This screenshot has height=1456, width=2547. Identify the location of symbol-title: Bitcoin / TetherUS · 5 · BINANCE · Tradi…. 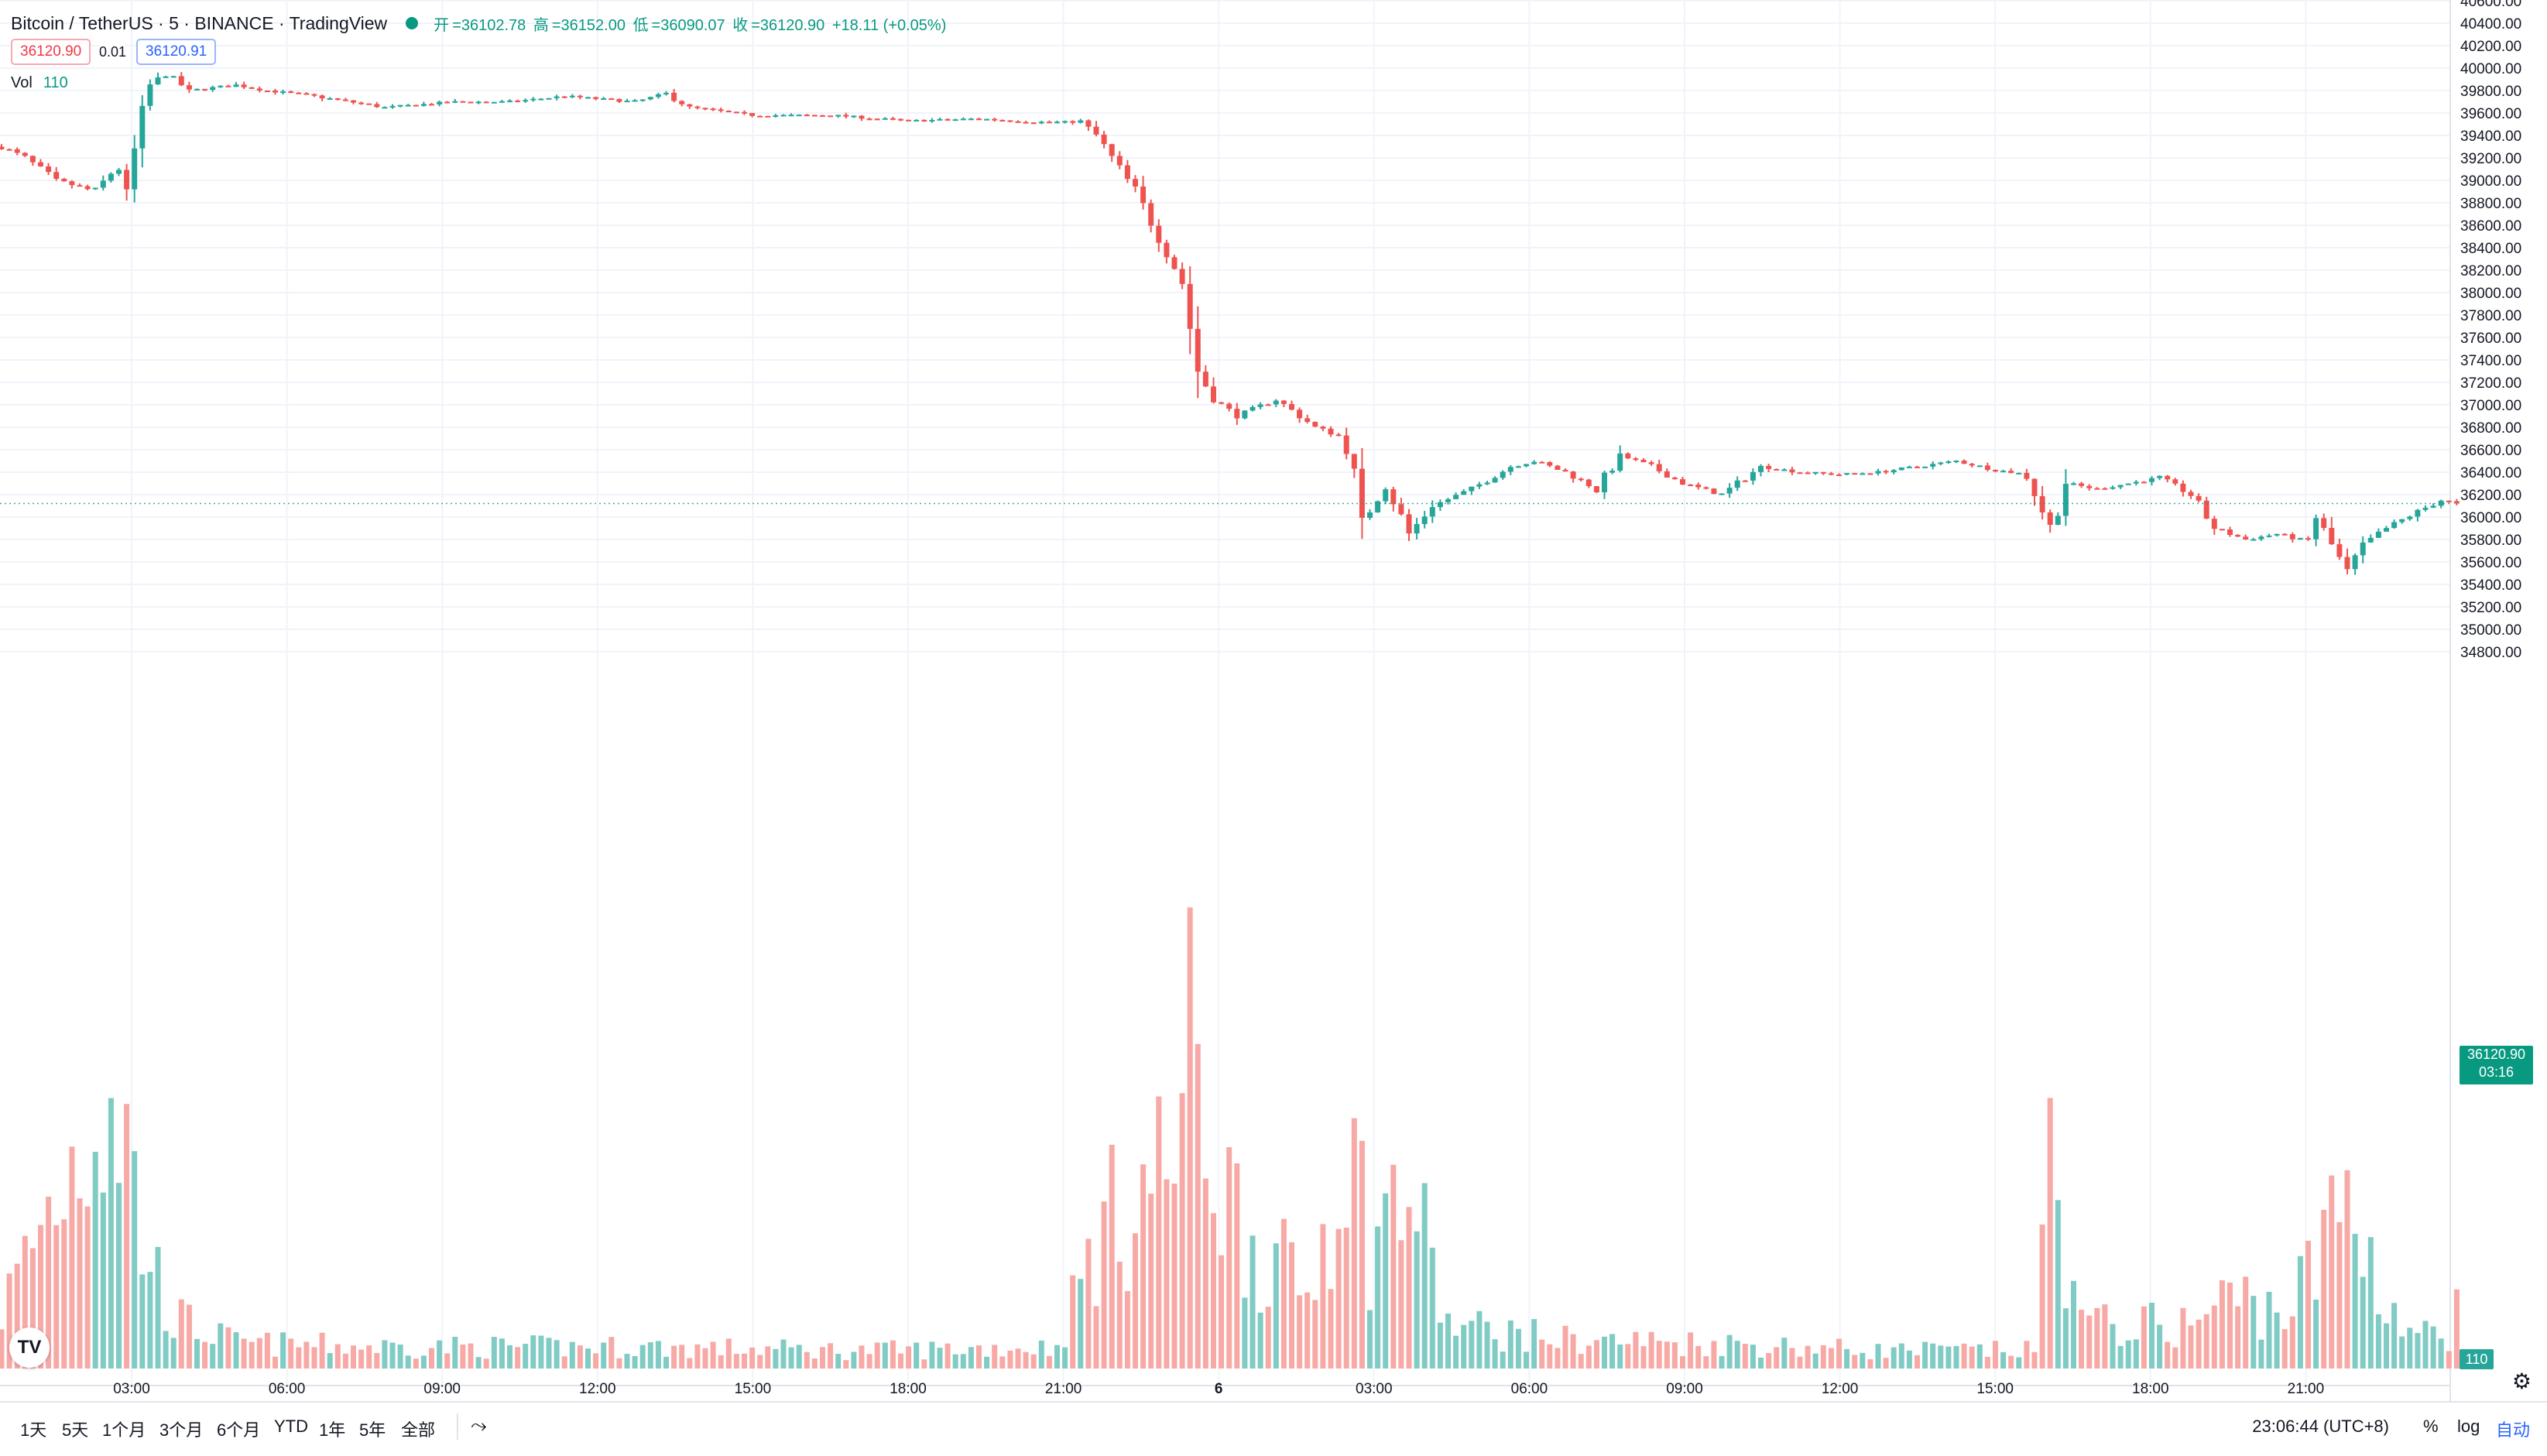
(199, 23).